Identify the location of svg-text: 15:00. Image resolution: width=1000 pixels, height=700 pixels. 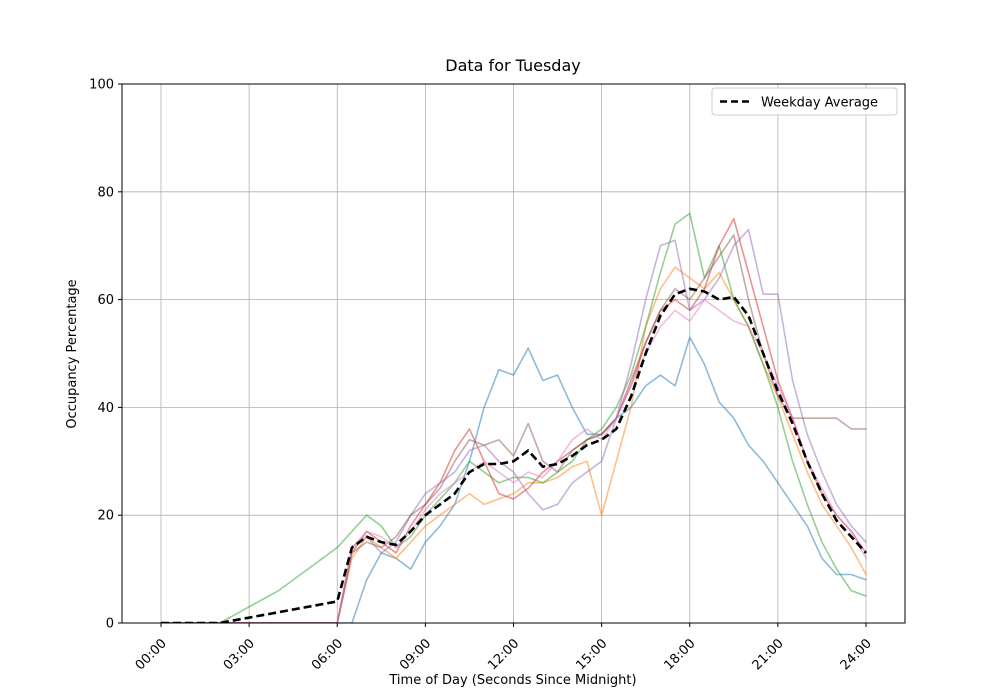
(591, 654).